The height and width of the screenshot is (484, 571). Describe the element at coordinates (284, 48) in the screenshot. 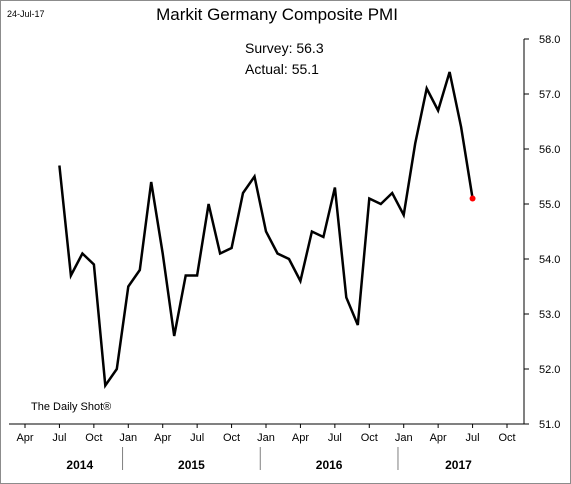

I see `survey-annotation: Survey: 56.3` at that location.